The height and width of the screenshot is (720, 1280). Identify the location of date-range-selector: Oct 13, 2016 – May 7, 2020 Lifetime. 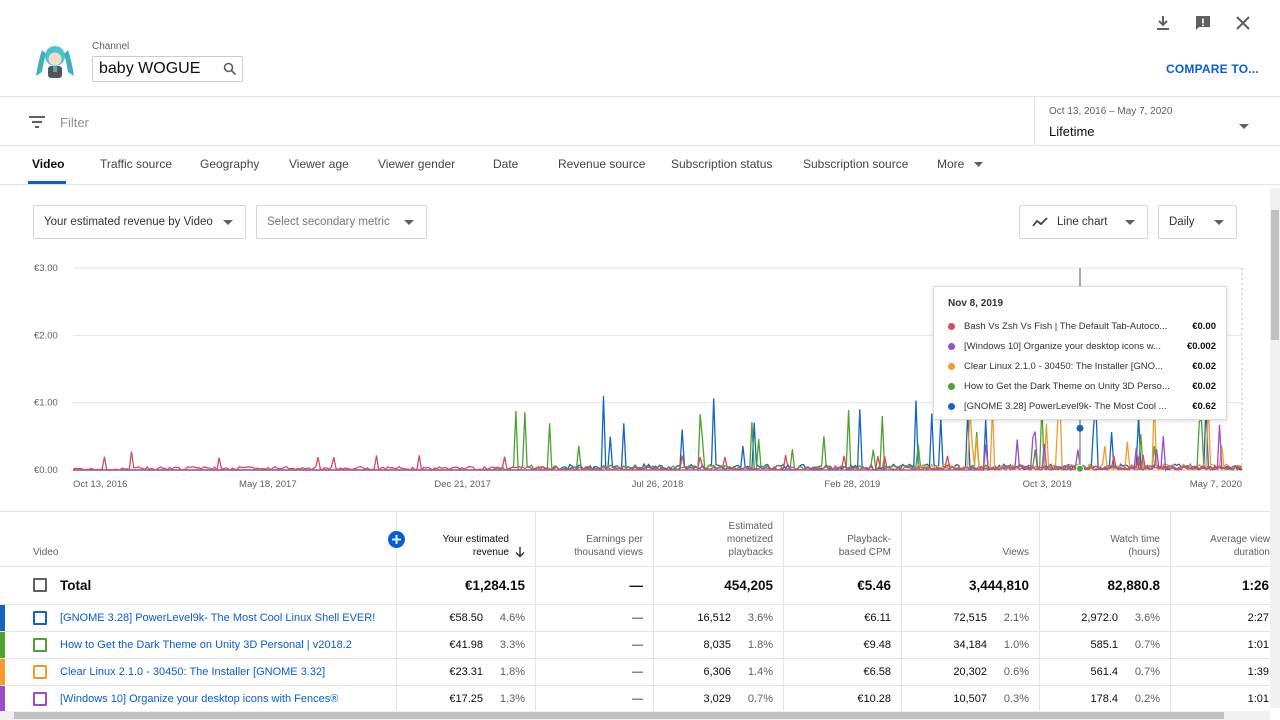
(1157, 121).